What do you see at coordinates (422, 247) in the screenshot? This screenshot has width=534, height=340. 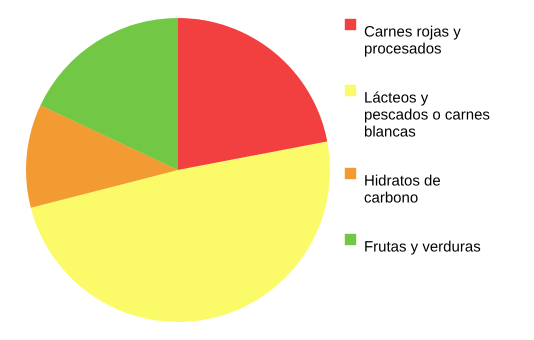 I see `legend-label: Frutas y verduras` at bounding box center [422, 247].